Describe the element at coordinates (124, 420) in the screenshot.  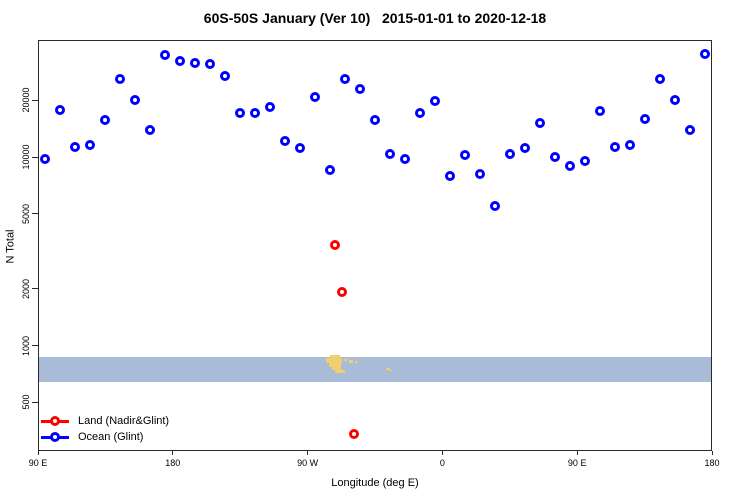
I see `legend-label-land: Land (Nadir&Glint)` at that location.